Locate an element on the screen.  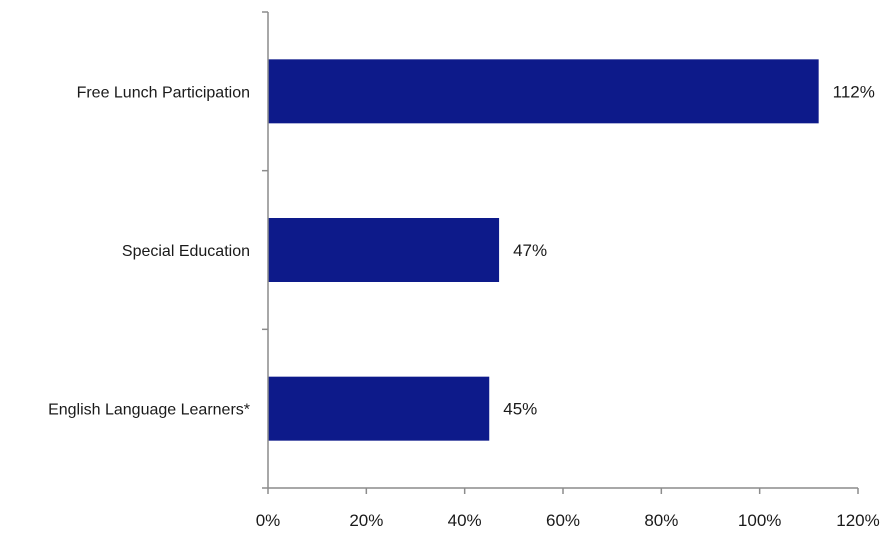
data-label: 47% is located at coordinates (530, 250).